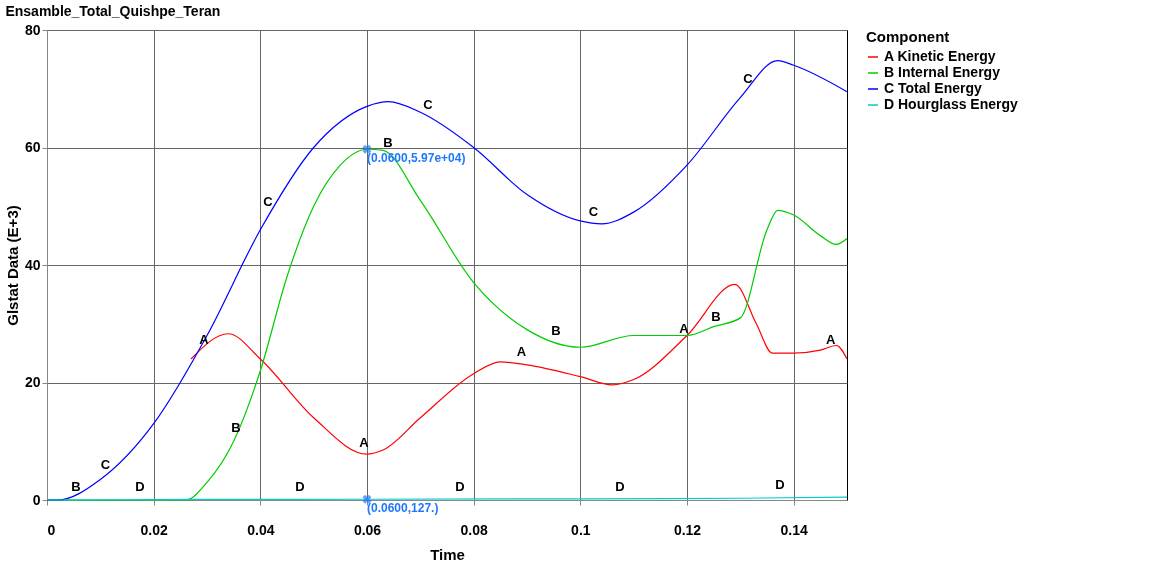 The image size is (1168, 573). What do you see at coordinates (12, 265) in the screenshot?
I see `y-axis-title: Glstat Data (E+3)` at bounding box center [12, 265].